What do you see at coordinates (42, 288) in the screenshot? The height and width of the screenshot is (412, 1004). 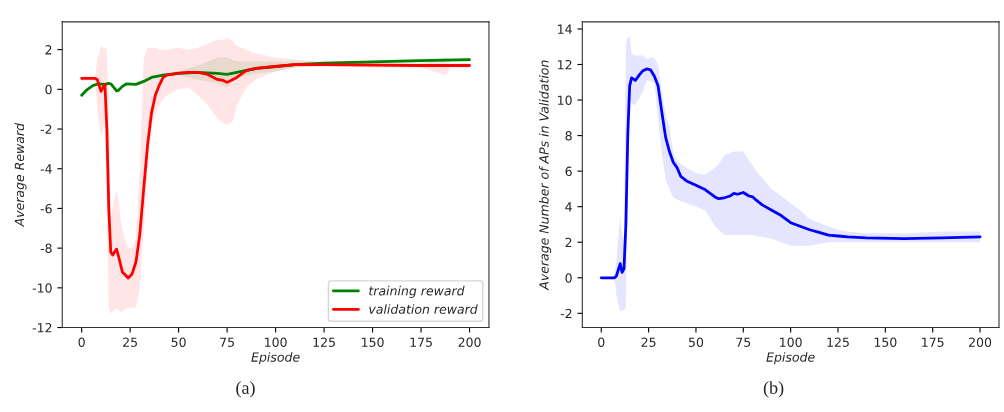 I see `y-tick-label: -10` at bounding box center [42, 288].